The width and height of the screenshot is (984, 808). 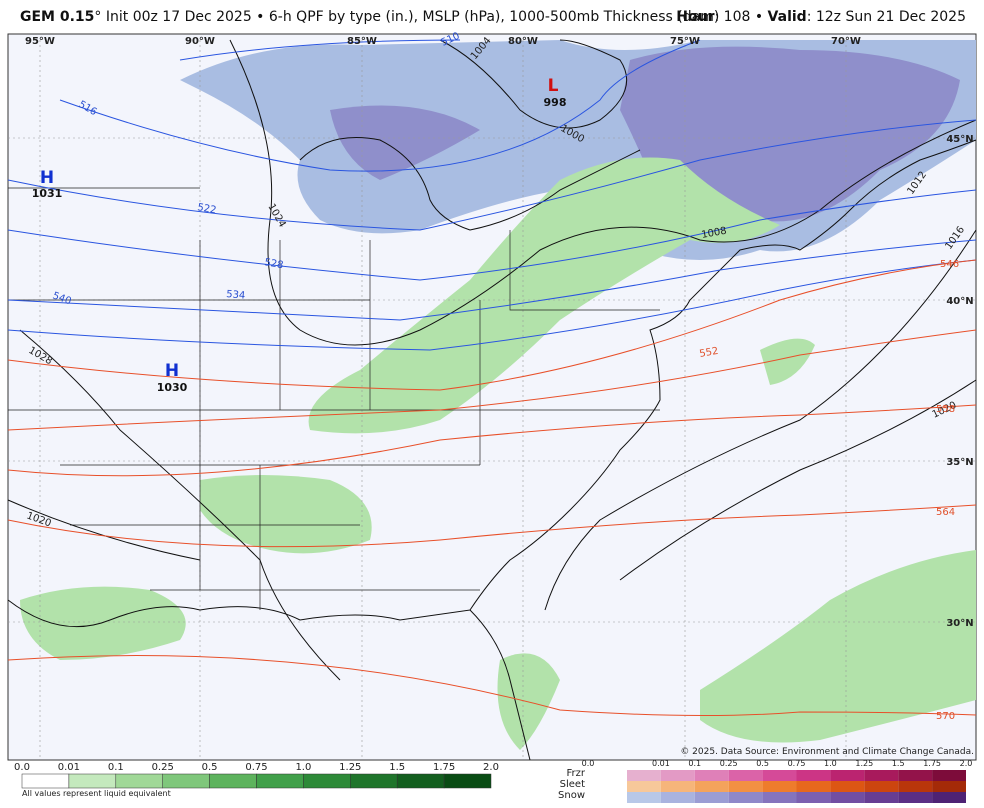 What do you see at coordinates (172, 387) in the screenshot?
I see `high-pressure: 1030` at bounding box center [172, 387].